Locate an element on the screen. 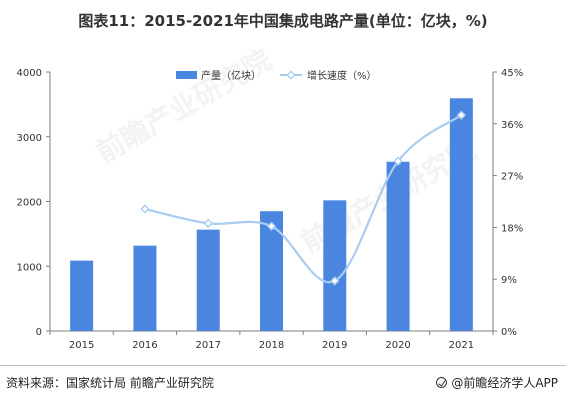 The image size is (566, 406). brand-label: @前瞻经济学人APP is located at coordinates (497, 382).